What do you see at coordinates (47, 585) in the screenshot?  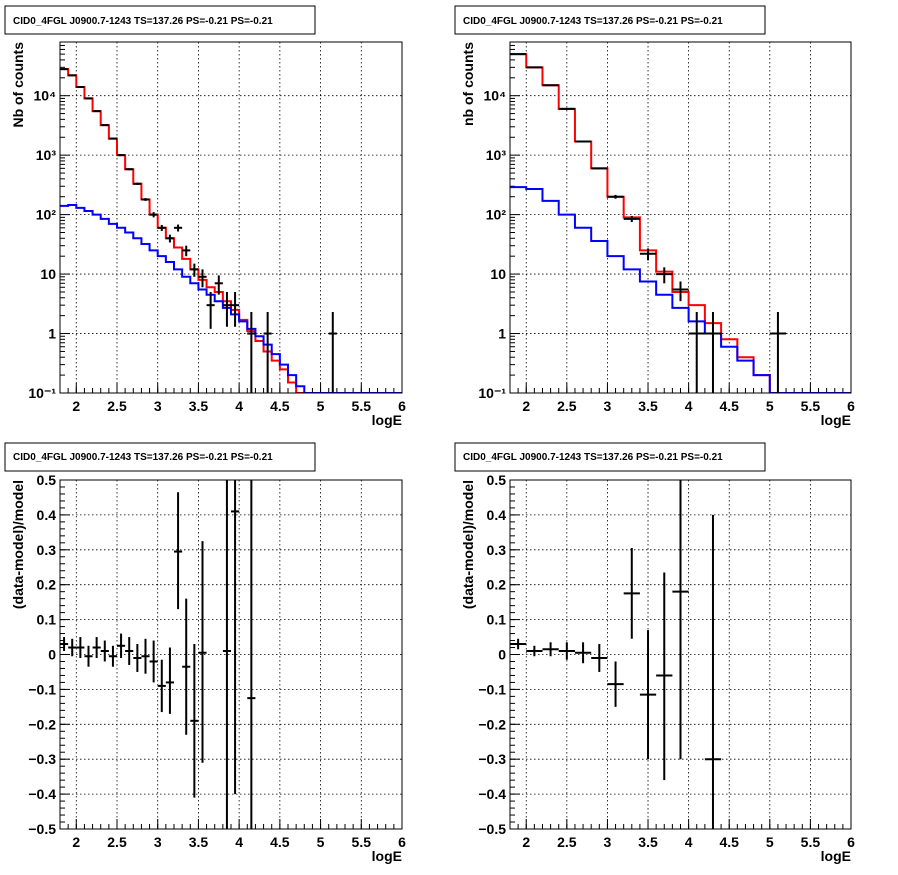 I see `y-tick-label: 0.2` at bounding box center [47, 585].